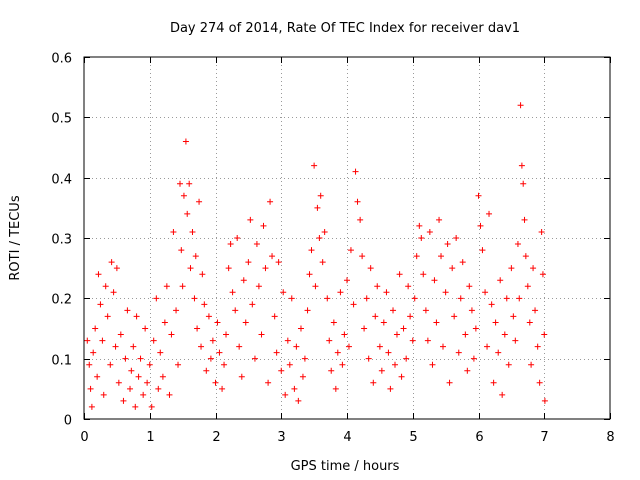 This screenshot has height=480, width=640. Describe the element at coordinates (479, 437) in the screenshot. I see `x-tick-label: 6` at that location.